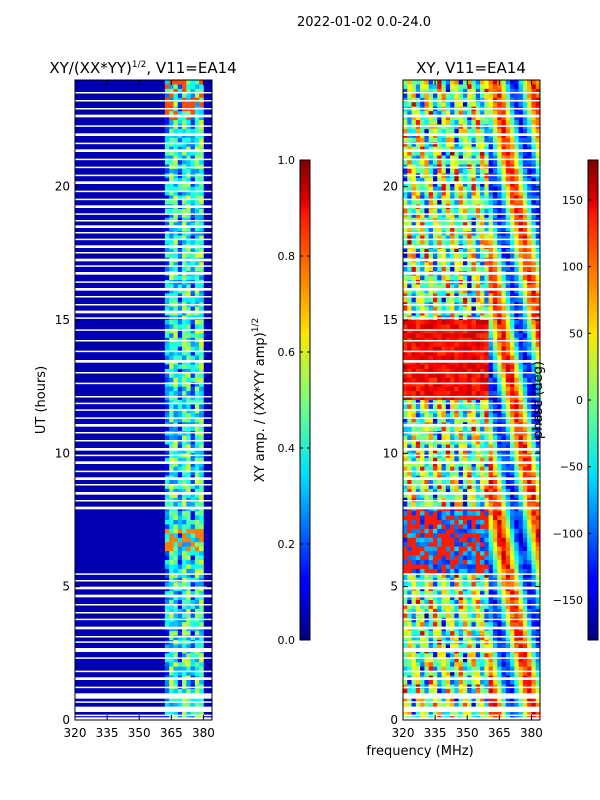 The height and width of the screenshot is (800, 600). I want to click on left-y-tick-label: 10, so click(62, 453).